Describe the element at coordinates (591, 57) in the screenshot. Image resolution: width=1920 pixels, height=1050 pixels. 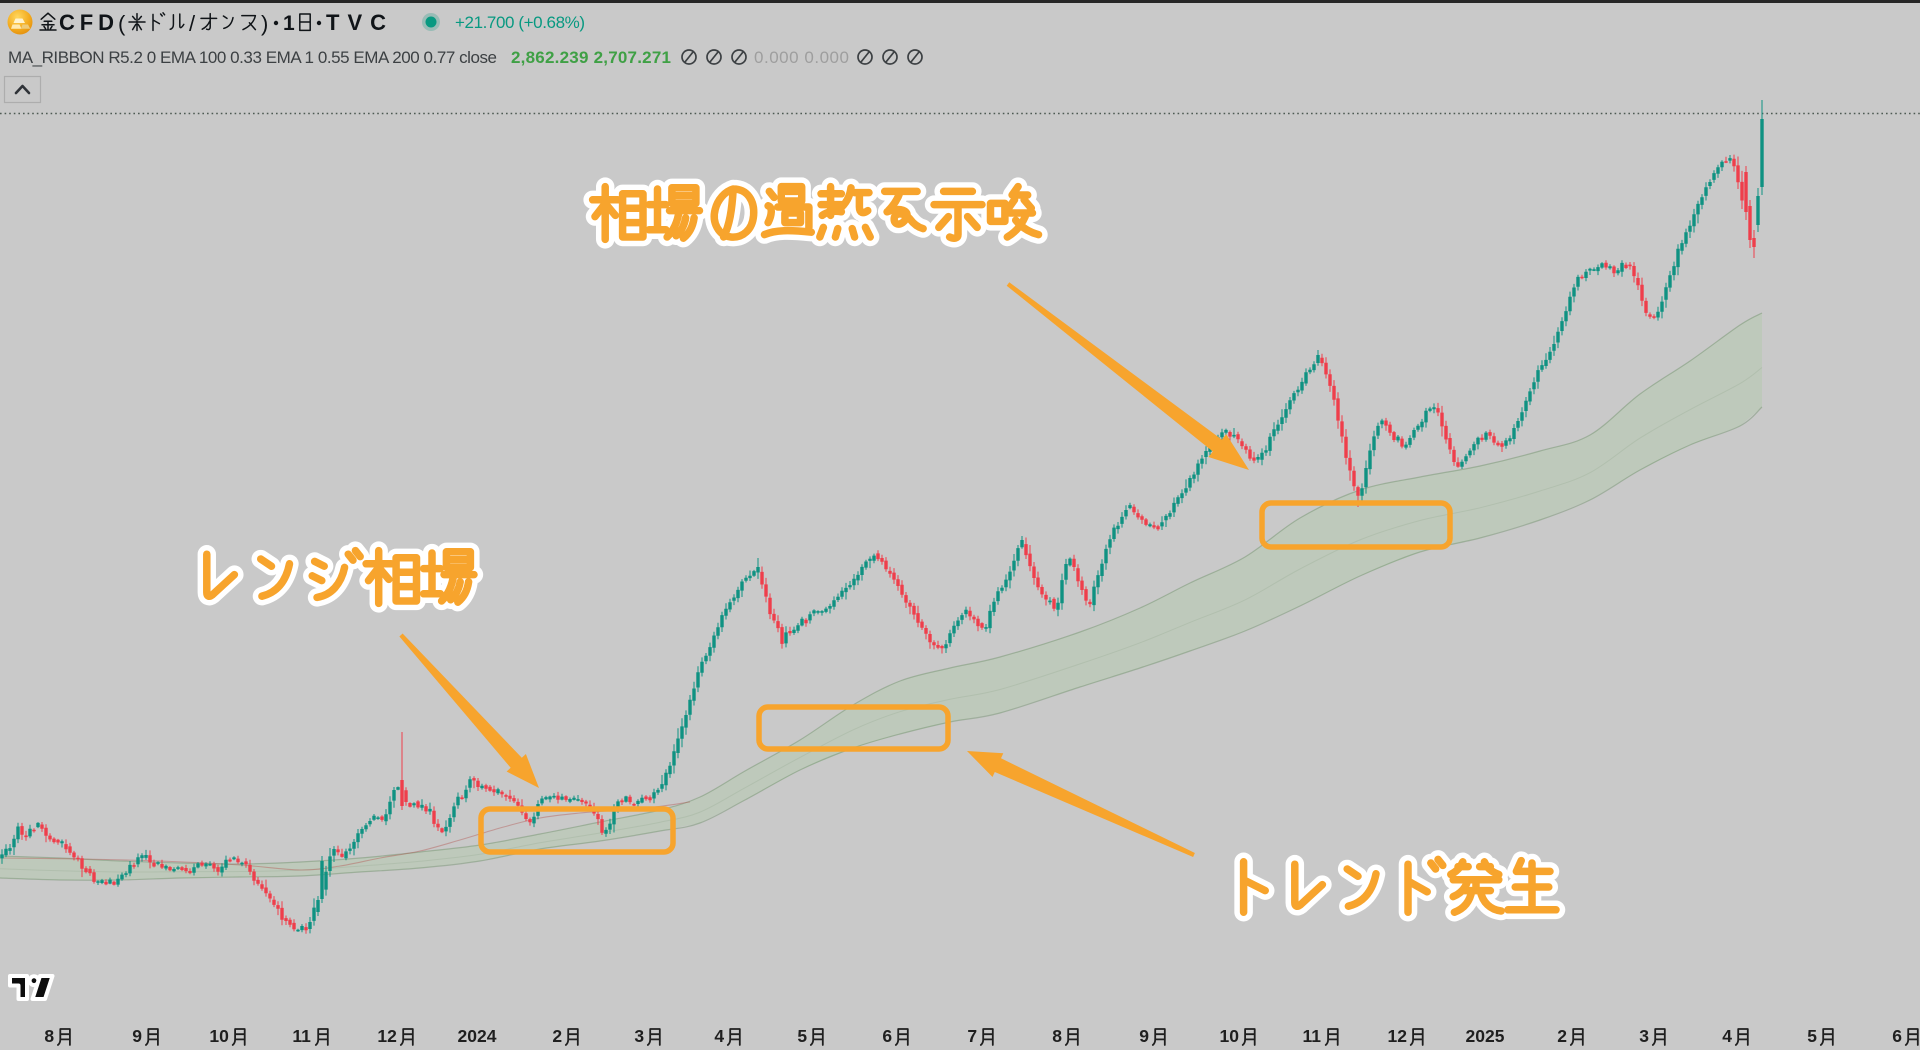
I see `svg-text: 2,862.239 2,707.271` at that location.